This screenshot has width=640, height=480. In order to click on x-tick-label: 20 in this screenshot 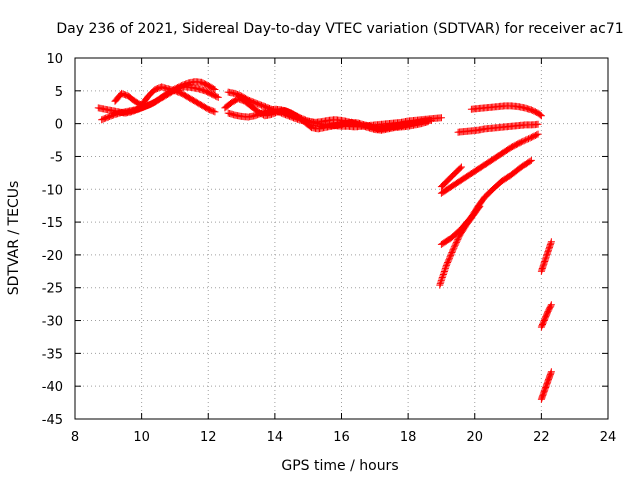, I will do `click(474, 437)`.